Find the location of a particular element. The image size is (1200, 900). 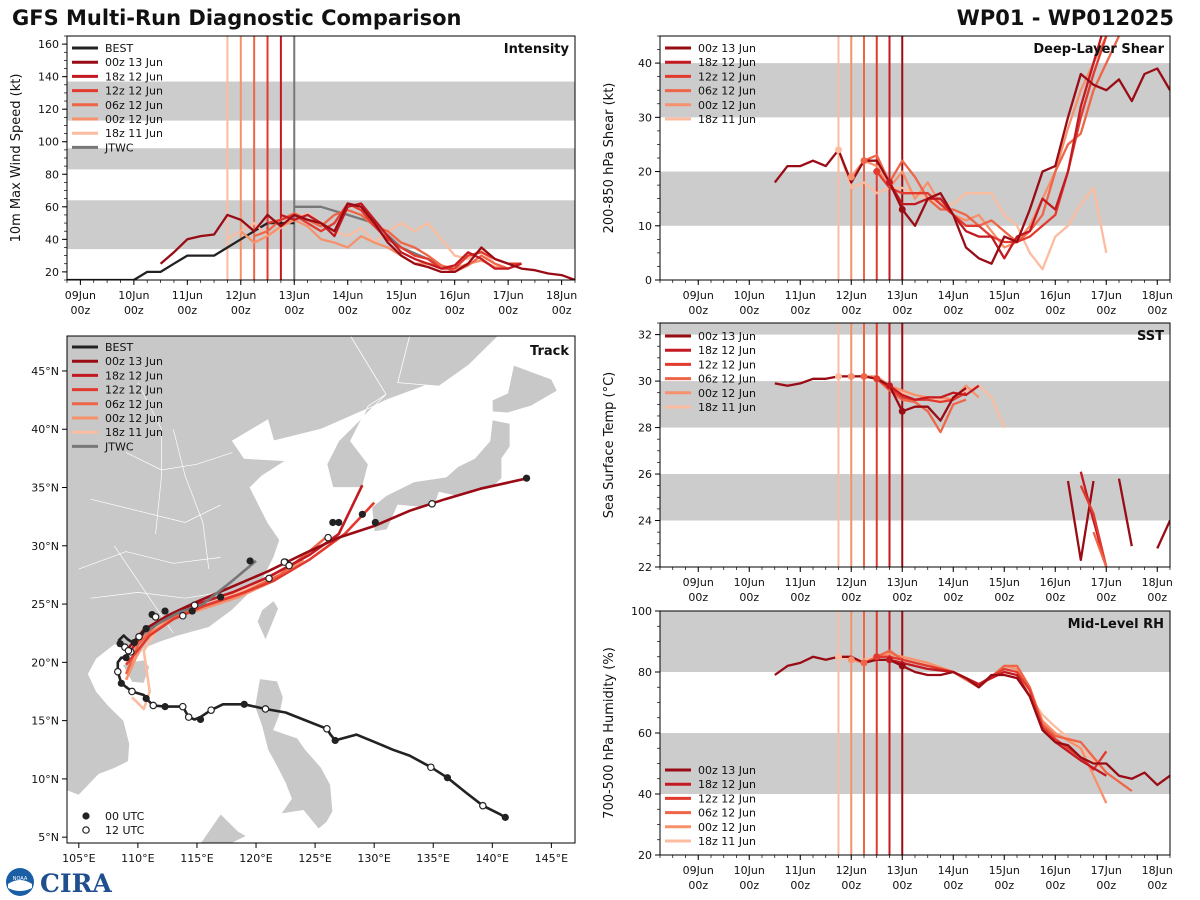

legend-label-shear: 00z 13 Jun is located at coordinates (727, 48).